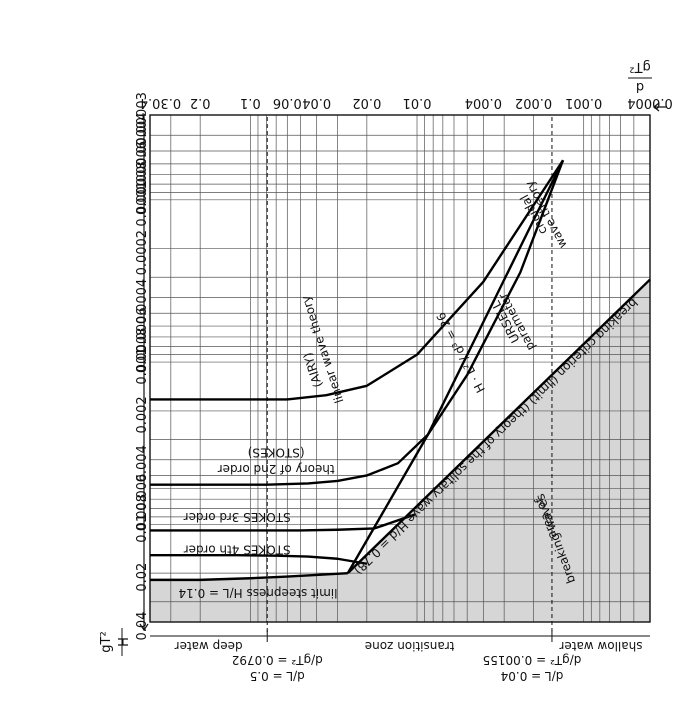  I want to click on y-axis-arrow, so click(144, 373).